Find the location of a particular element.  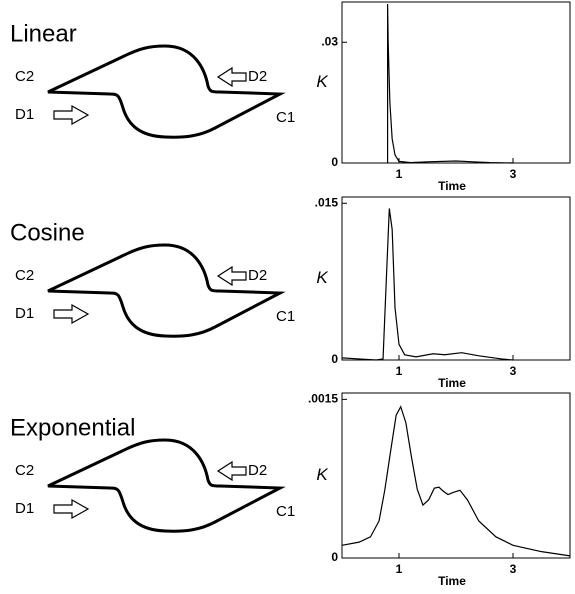

diagram: Cosine C2 D2 D1 C1 is located at coordinates (152, 278).